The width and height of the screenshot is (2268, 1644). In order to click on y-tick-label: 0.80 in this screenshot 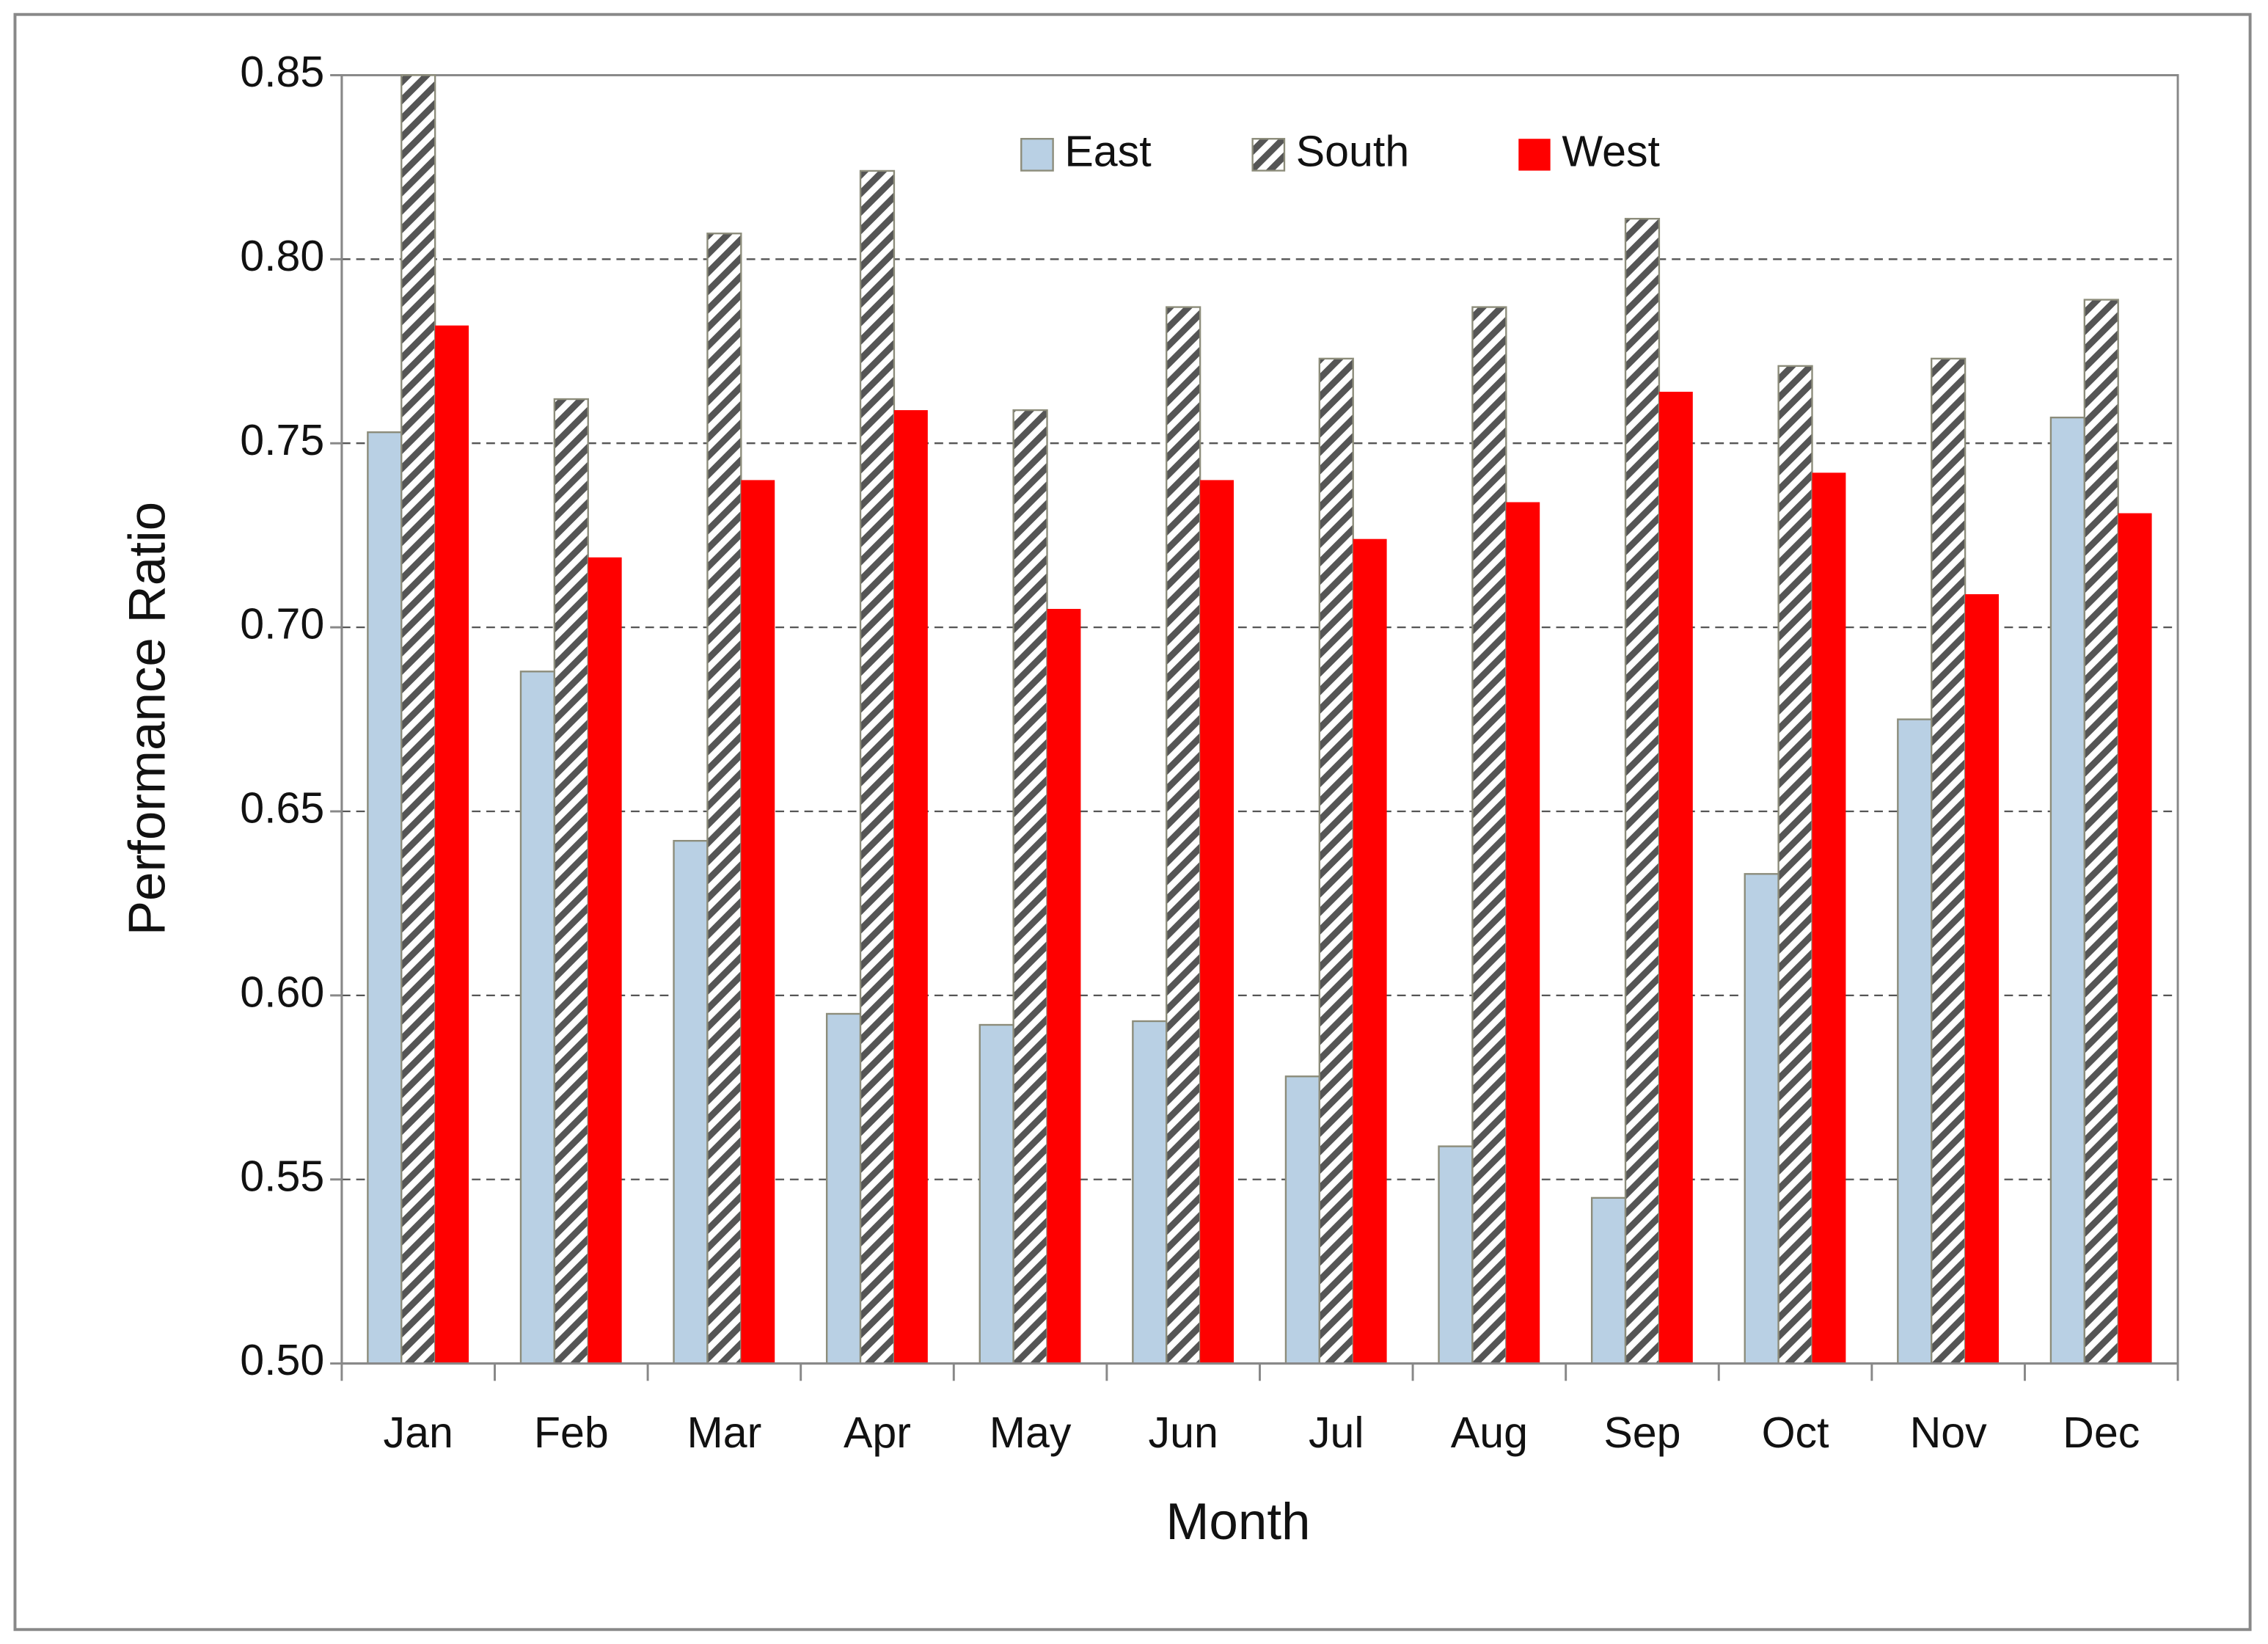, I will do `click(282, 255)`.